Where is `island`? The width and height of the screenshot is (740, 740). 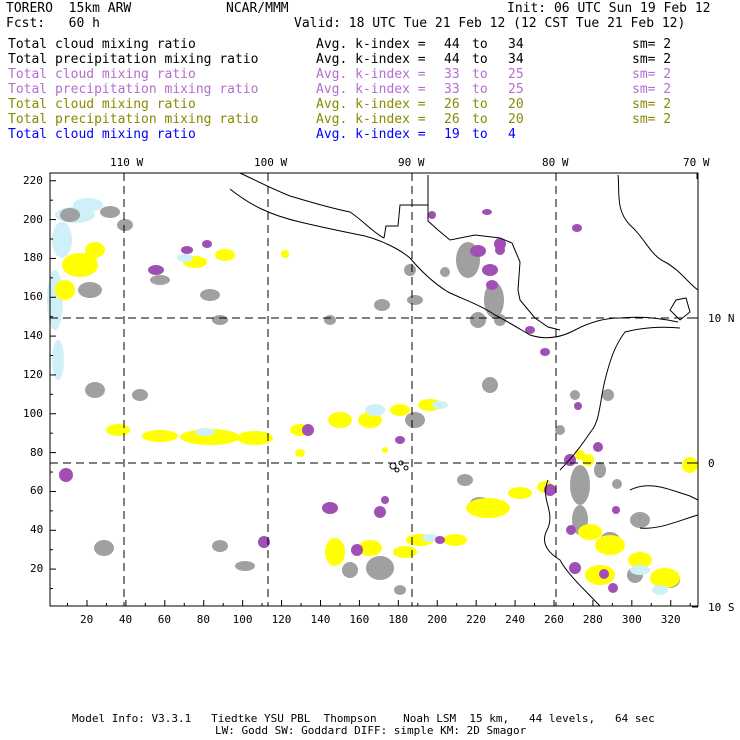 island is located at coordinates (406, 468).